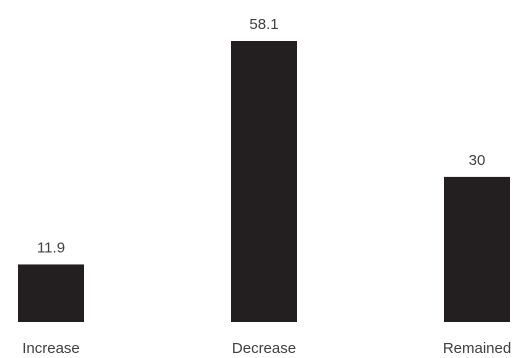 The height and width of the screenshot is (358, 528). I want to click on category-label-decrease: Decrease, so click(264, 348).